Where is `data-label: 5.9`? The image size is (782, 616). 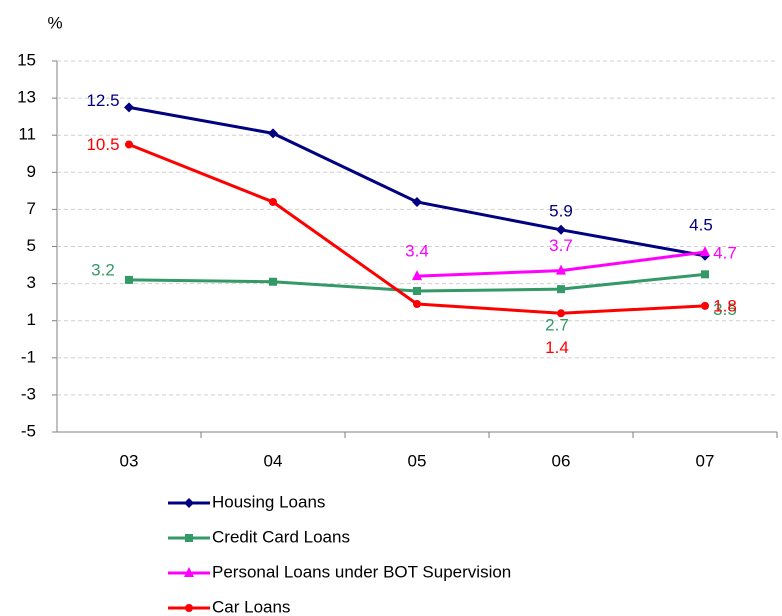 data-label: 5.9 is located at coordinates (561, 210).